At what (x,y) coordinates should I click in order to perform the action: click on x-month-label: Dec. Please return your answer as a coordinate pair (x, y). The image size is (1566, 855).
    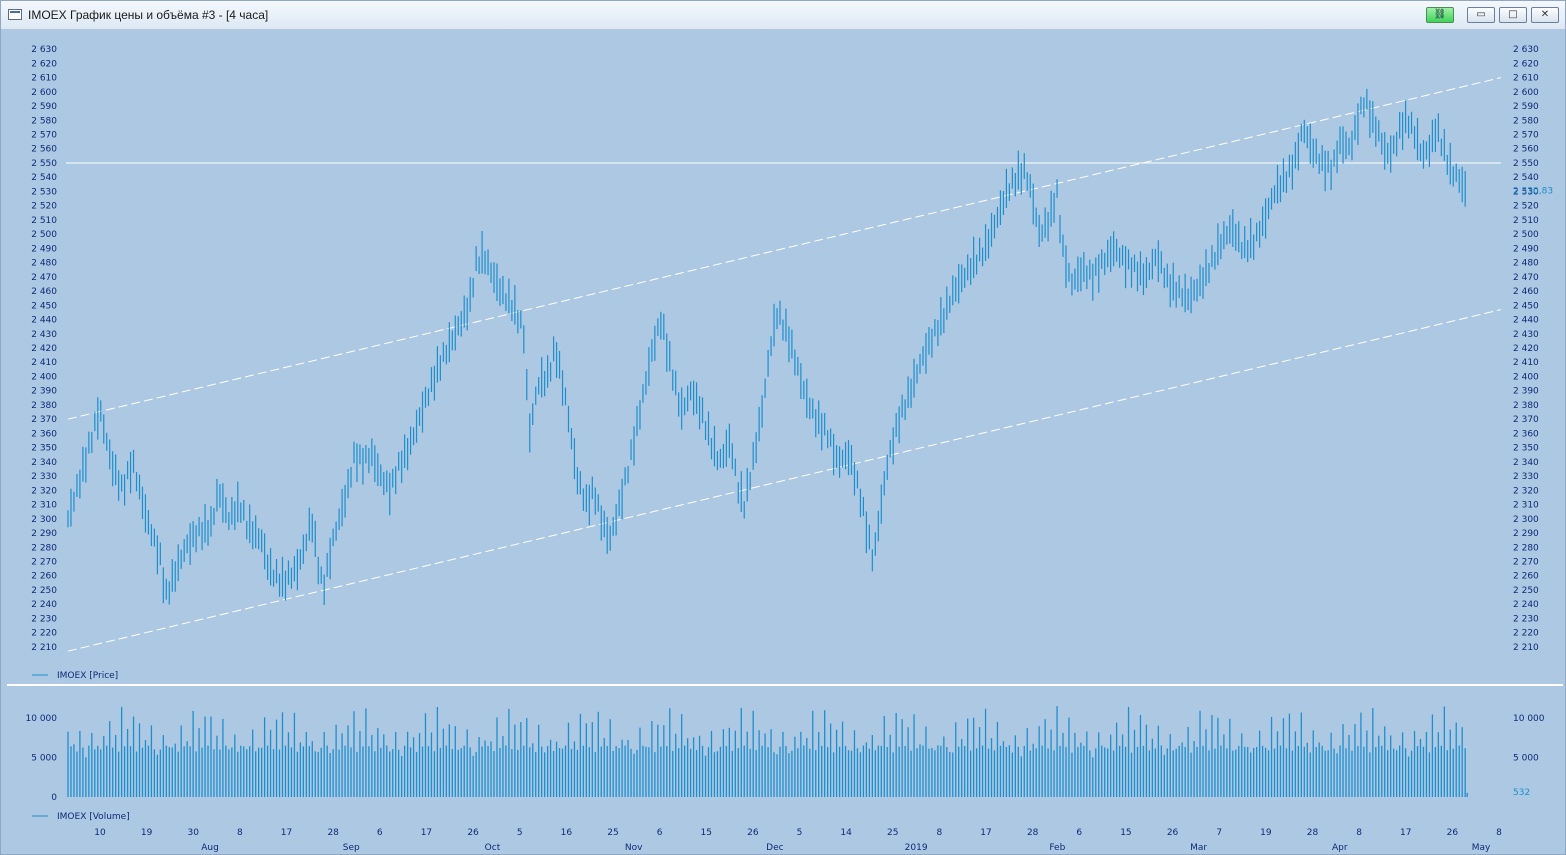
    Looking at the image, I should click on (774, 848).